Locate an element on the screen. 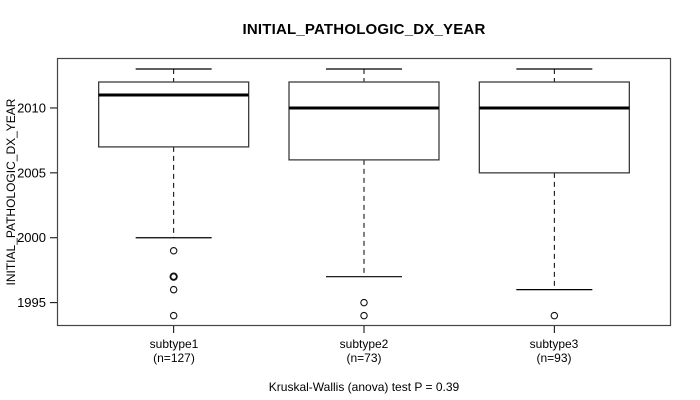  group-count: (n=73) is located at coordinates (364, 357).